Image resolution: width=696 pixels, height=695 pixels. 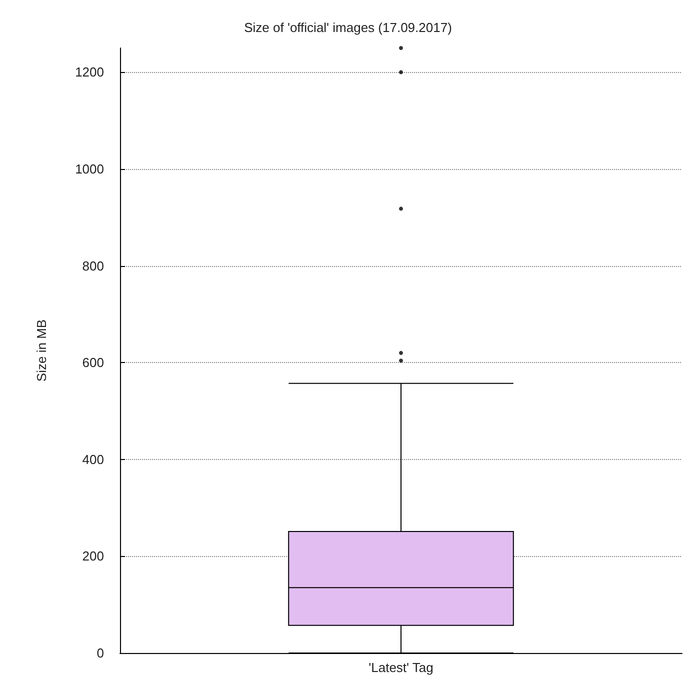 I want to click on chart-title: Size of 'official' images (17.09.2017), so click(x=348, y=27).